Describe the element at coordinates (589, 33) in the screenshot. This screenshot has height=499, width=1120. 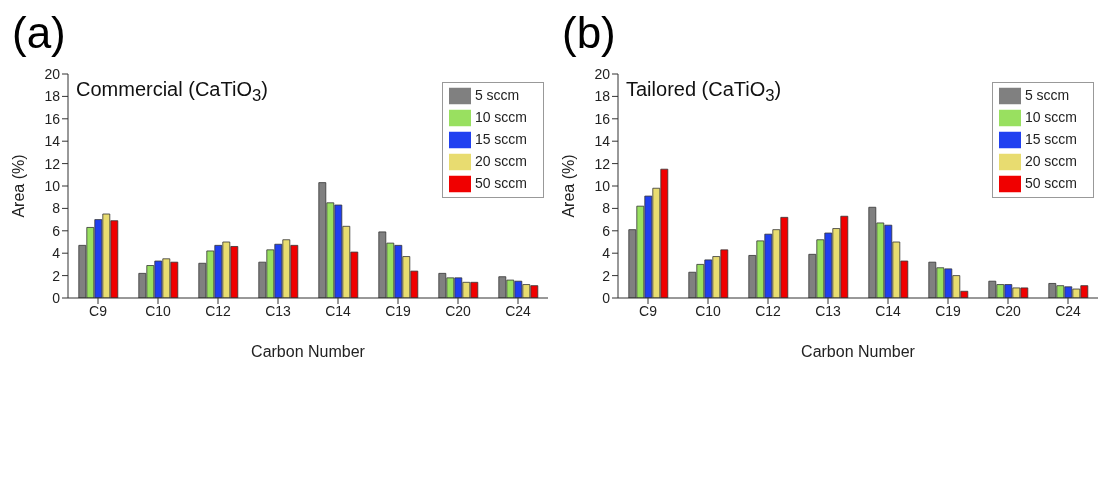
I see `chart-title: (b)` at that location.